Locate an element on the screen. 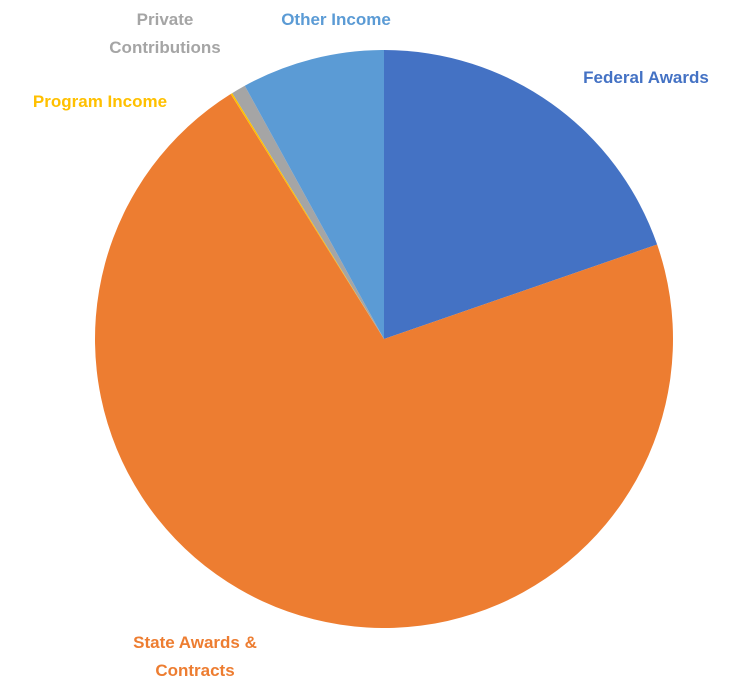 The width and height of the screenshot is (738, 685). slice-label: Private Contributions is located at coordinates (165, 33).